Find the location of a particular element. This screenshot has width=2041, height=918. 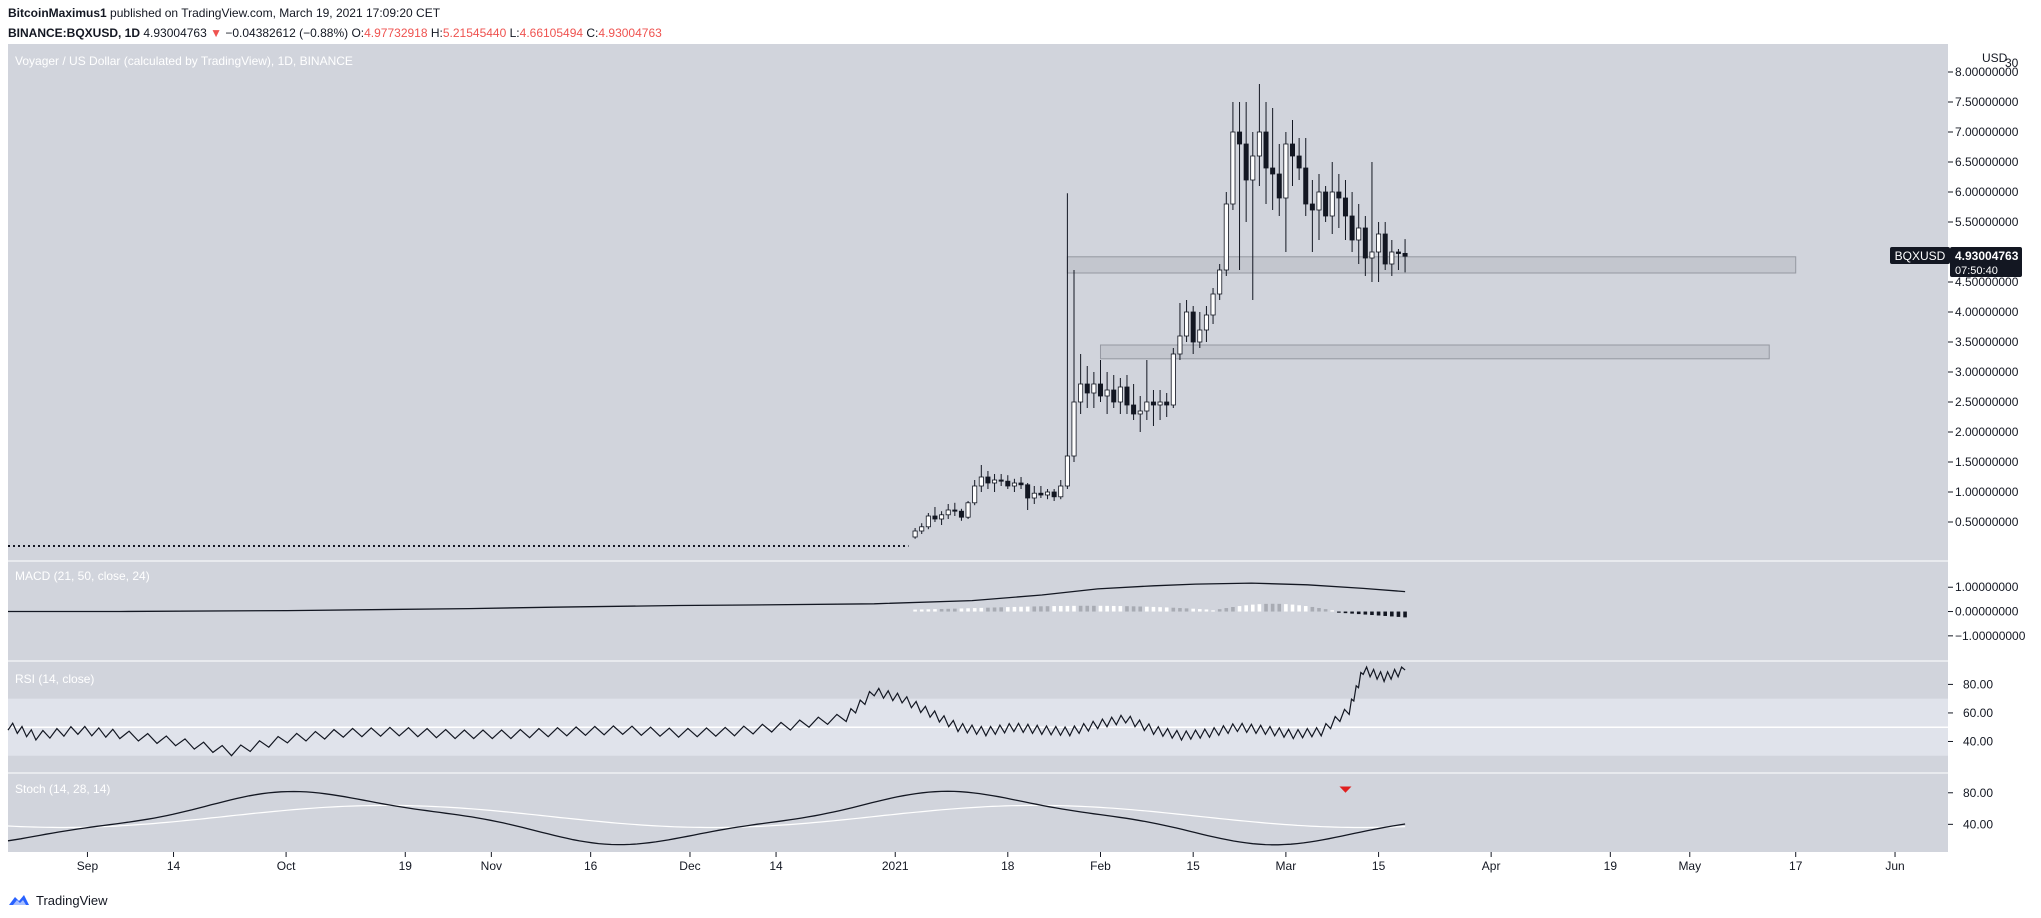

support-zones is located at coordinates (1431, 308).